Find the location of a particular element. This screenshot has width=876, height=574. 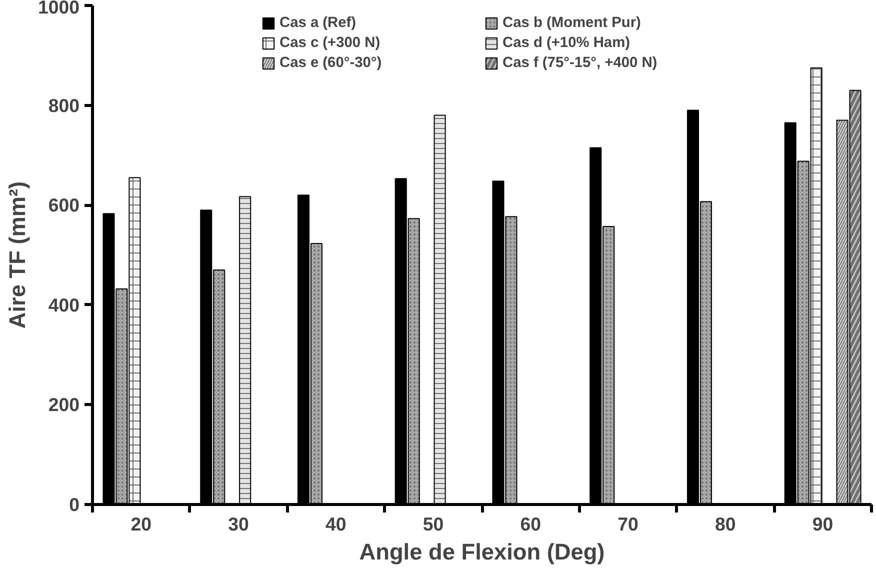

y-tick-label: 200 is located at coordinates (64, 405).